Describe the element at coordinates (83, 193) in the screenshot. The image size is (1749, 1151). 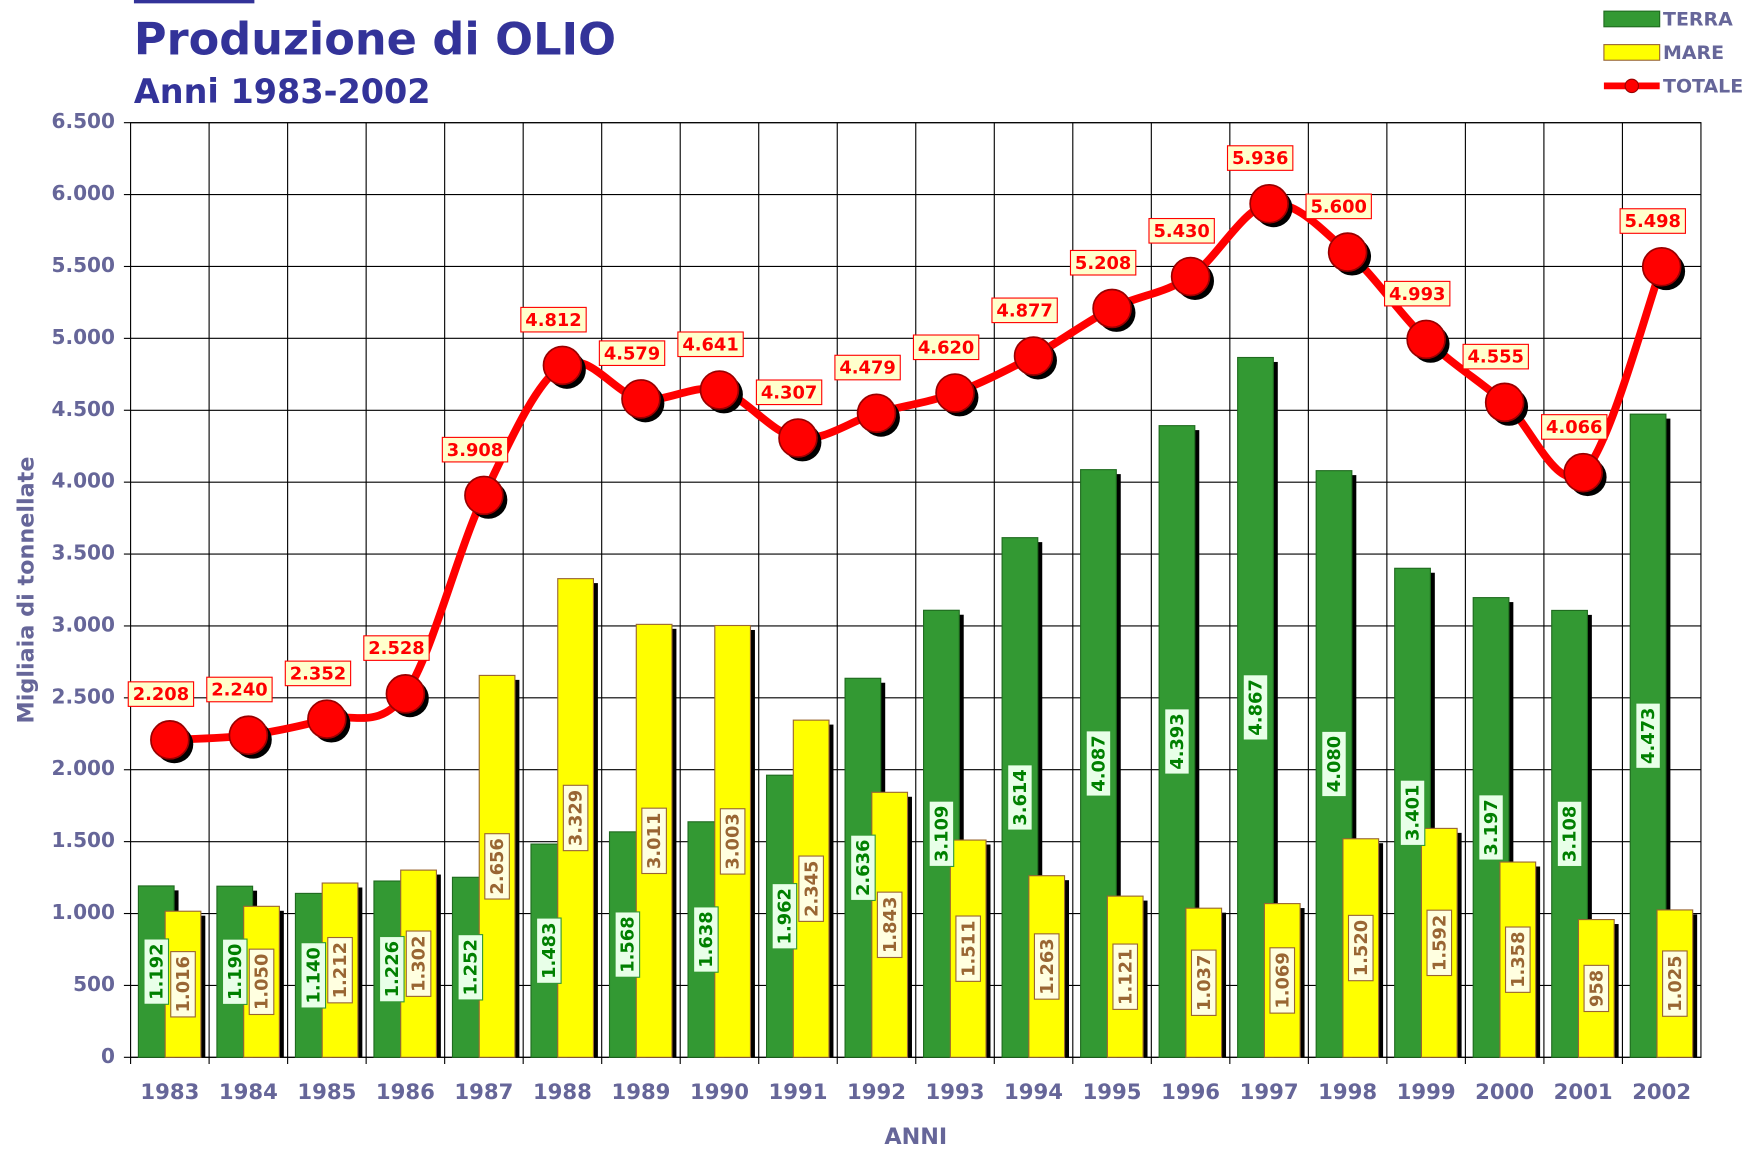
I see `y-tick-label: 6.000` at that location.